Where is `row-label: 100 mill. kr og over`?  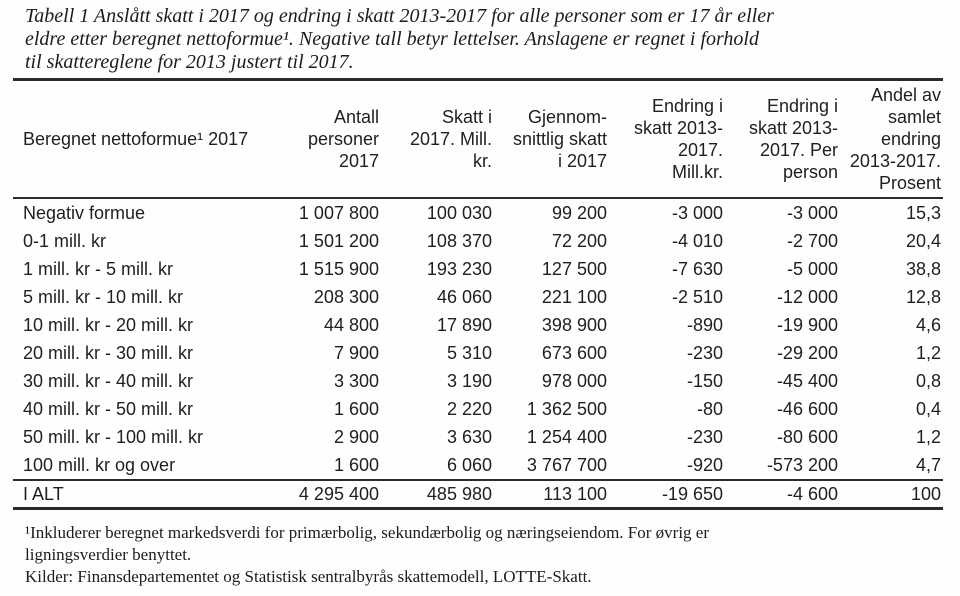
row-label: 100 mill. kr og over is located at coordinates (99, 464).